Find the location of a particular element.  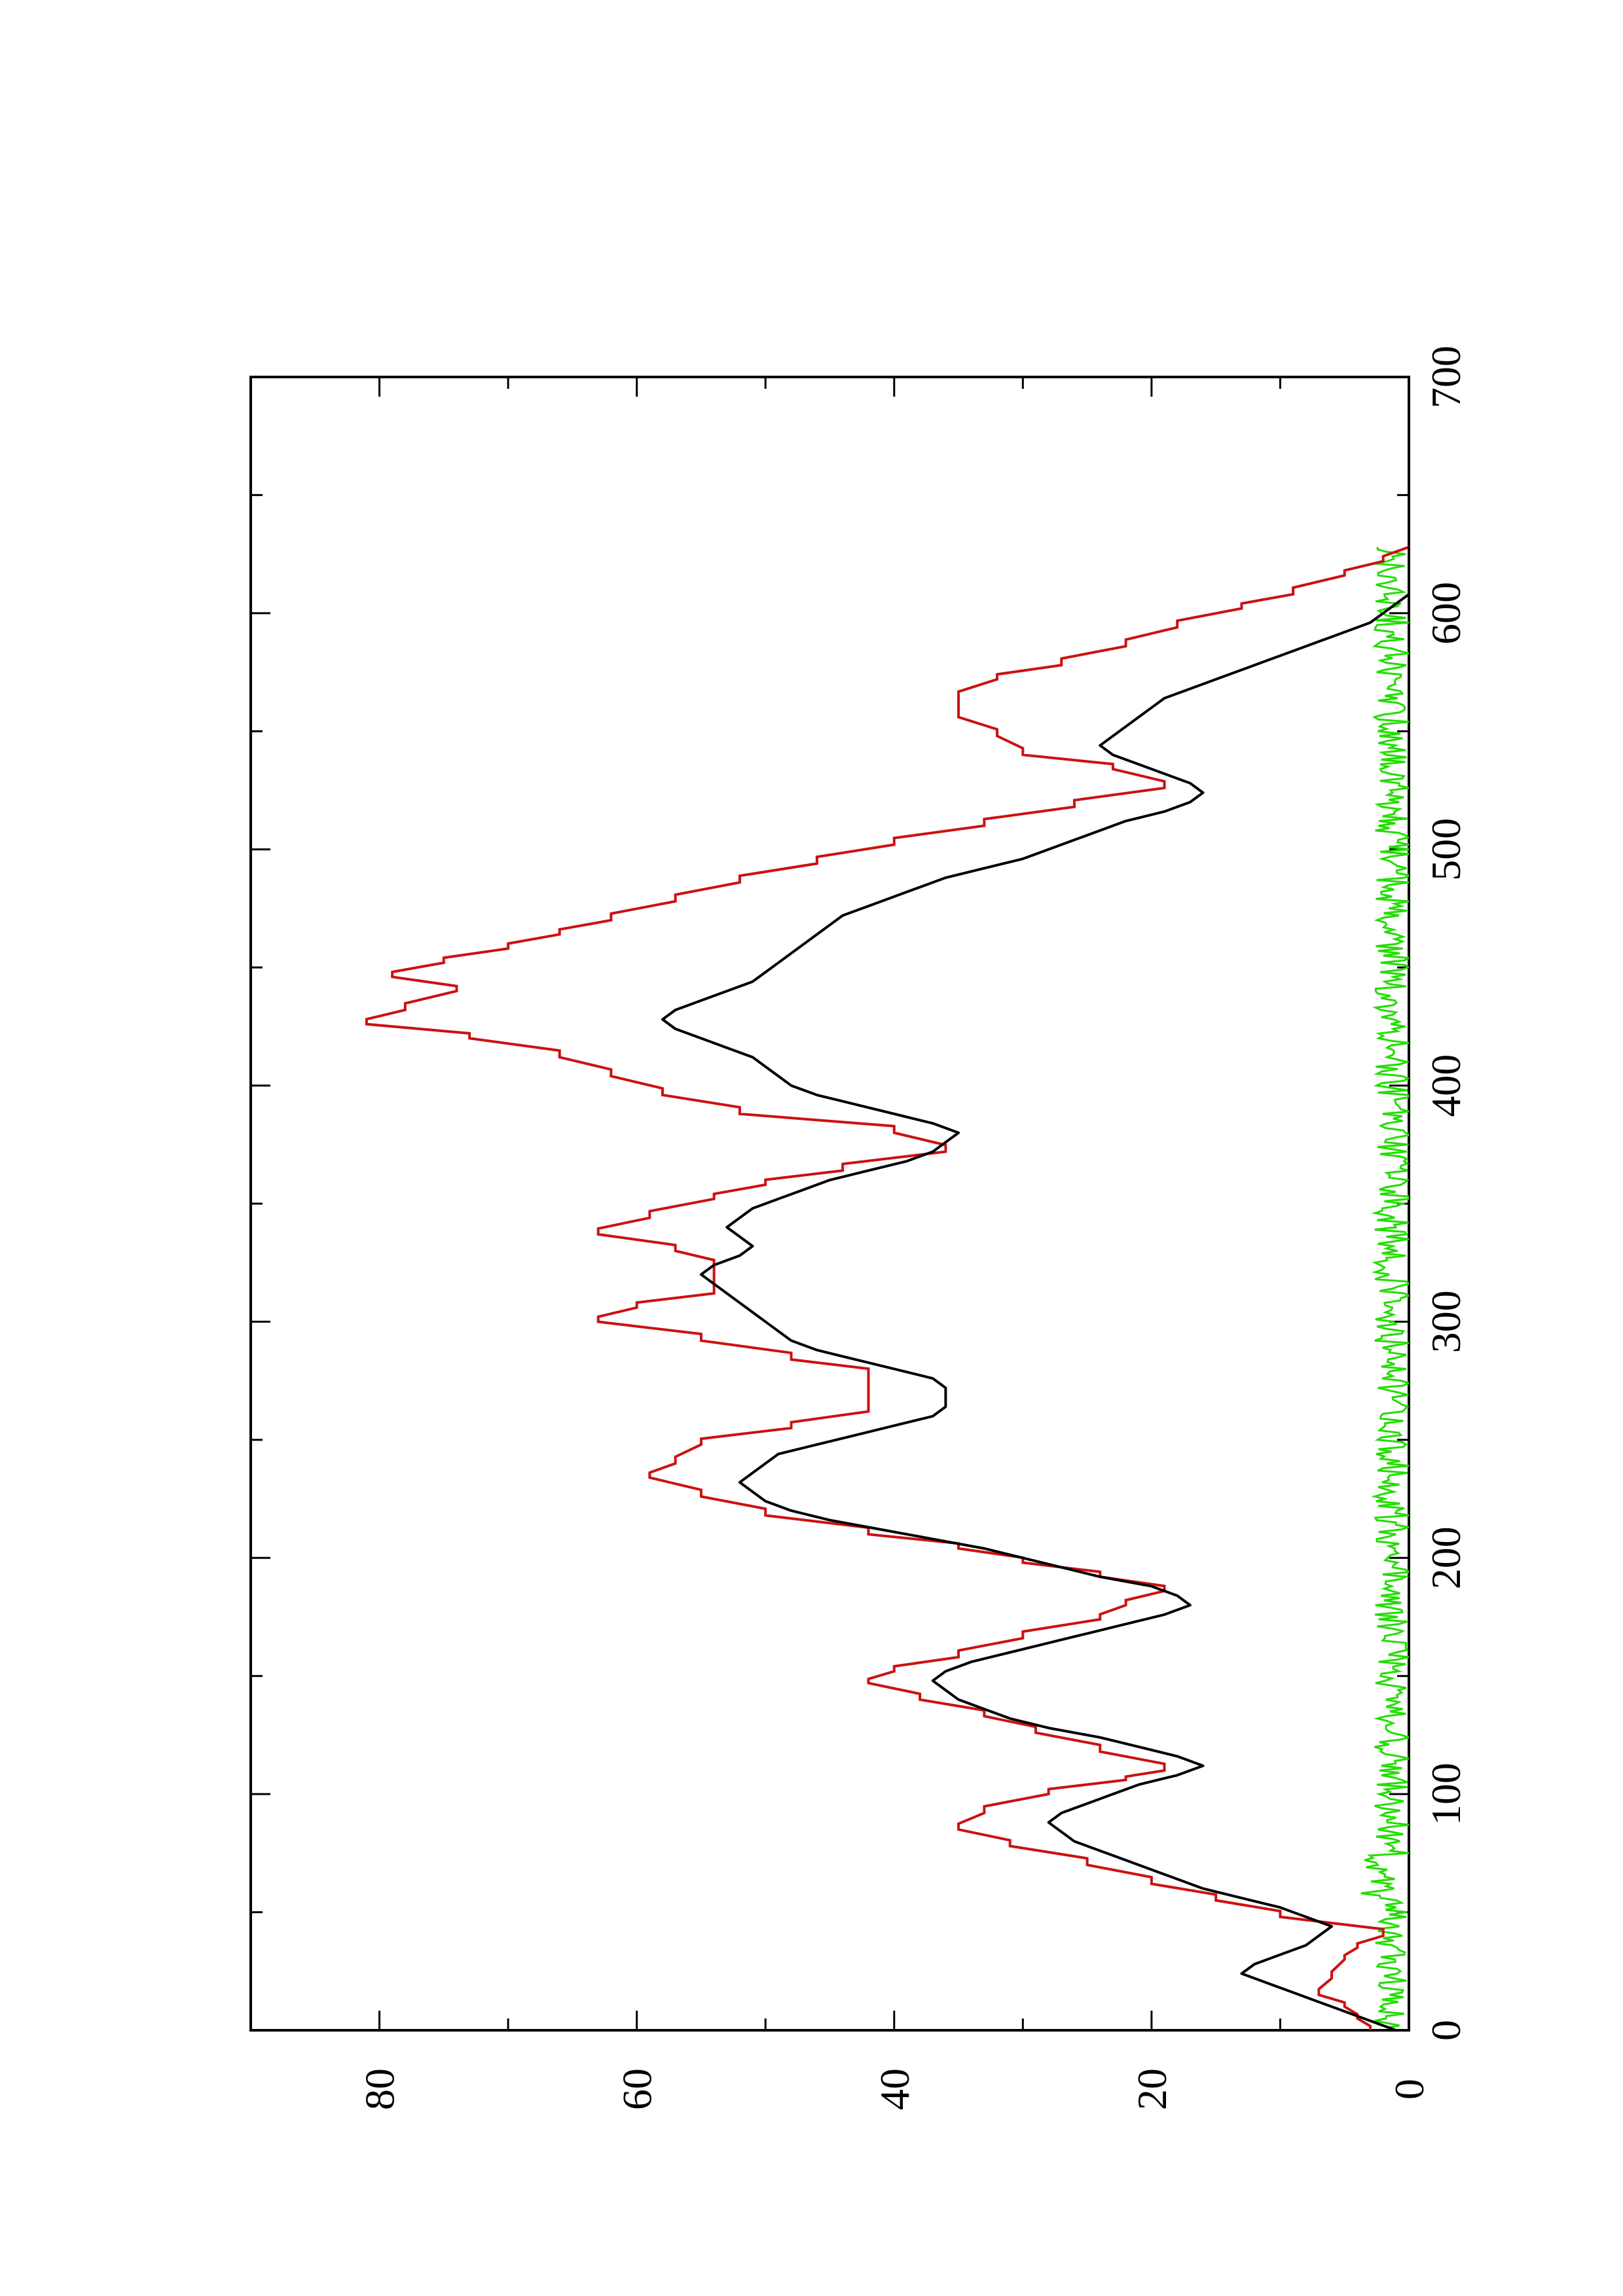

y-tick-label: 0 is located at coordinates (1409, 2089).